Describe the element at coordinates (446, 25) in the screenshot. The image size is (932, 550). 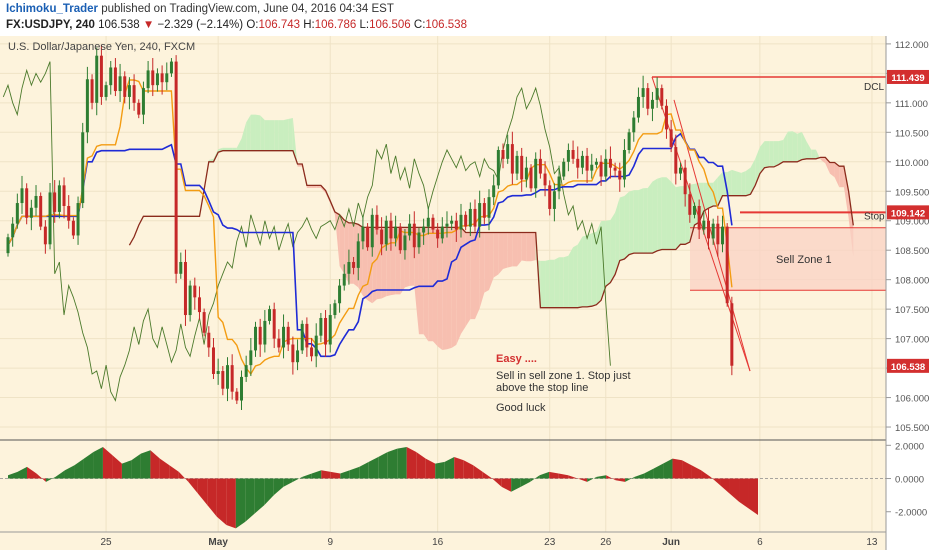
I see `close-value: 106.538` at that location.